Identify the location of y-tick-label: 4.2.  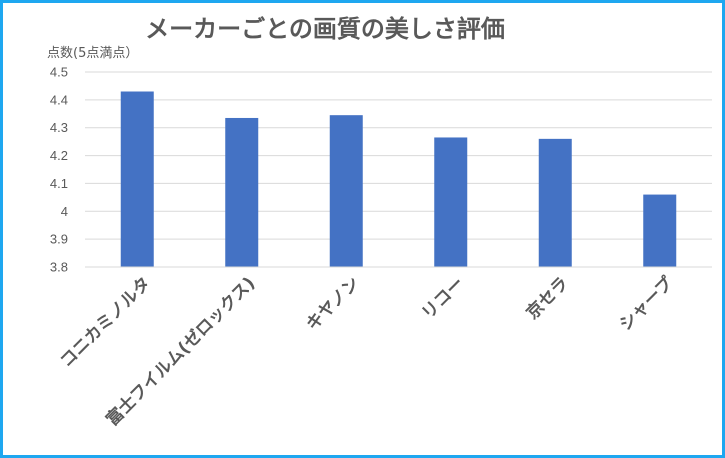
(59, 155).